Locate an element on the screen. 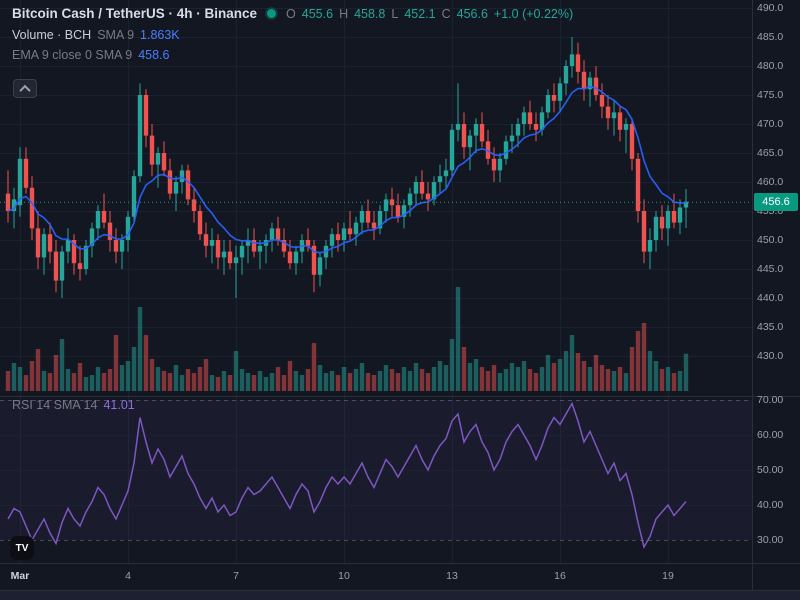 This screenshot has width=800, height=600. volume-legend: Volume · BCH SMA 9 1.863K is located at coordinates (96, 35).